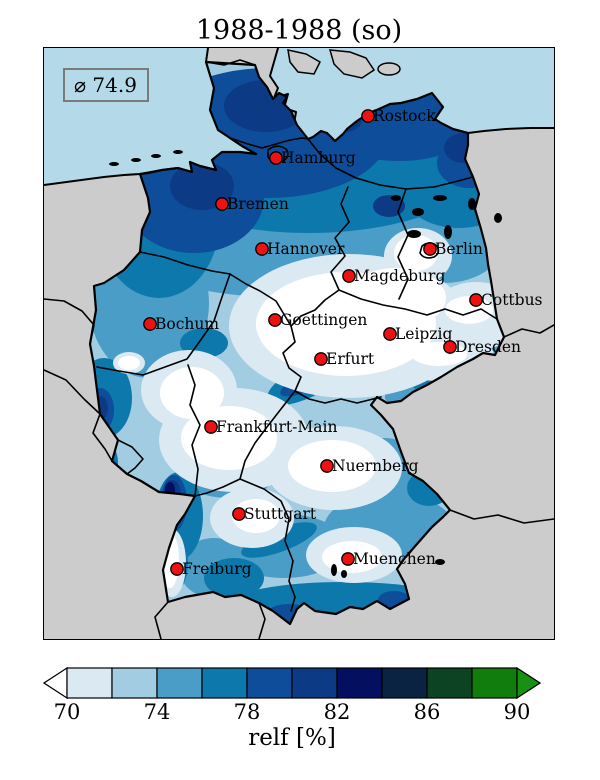  What do you see at coordinates (258, 204) in the screenshot?
I see `city-label: Bremen` at bounding box center [258, 204].